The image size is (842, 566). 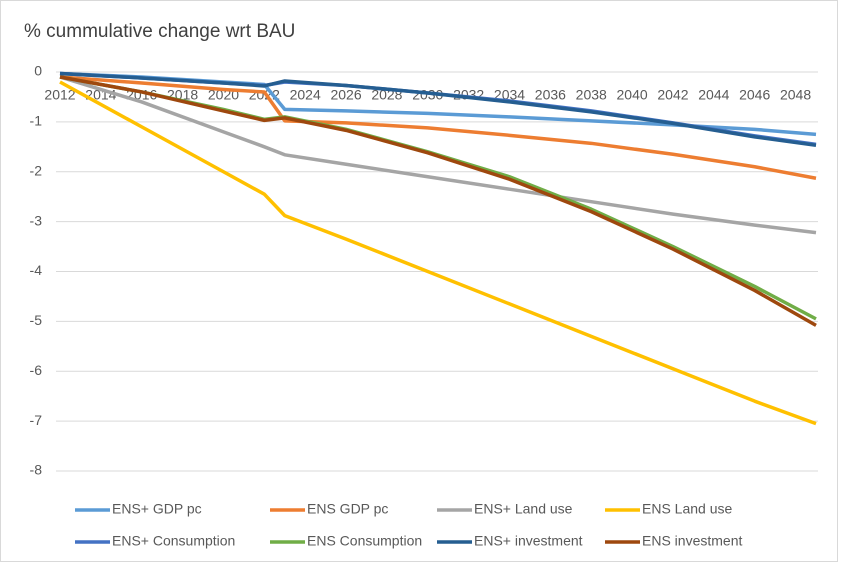 I want to click on legend-label: ENS+ Land use, so click(x=523, y=509).